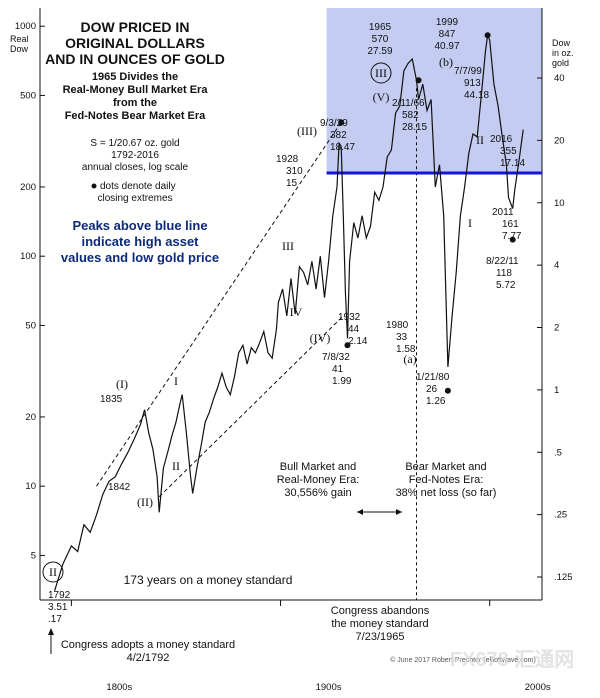  I want to click on wave-label-circle, so click(381, 73).